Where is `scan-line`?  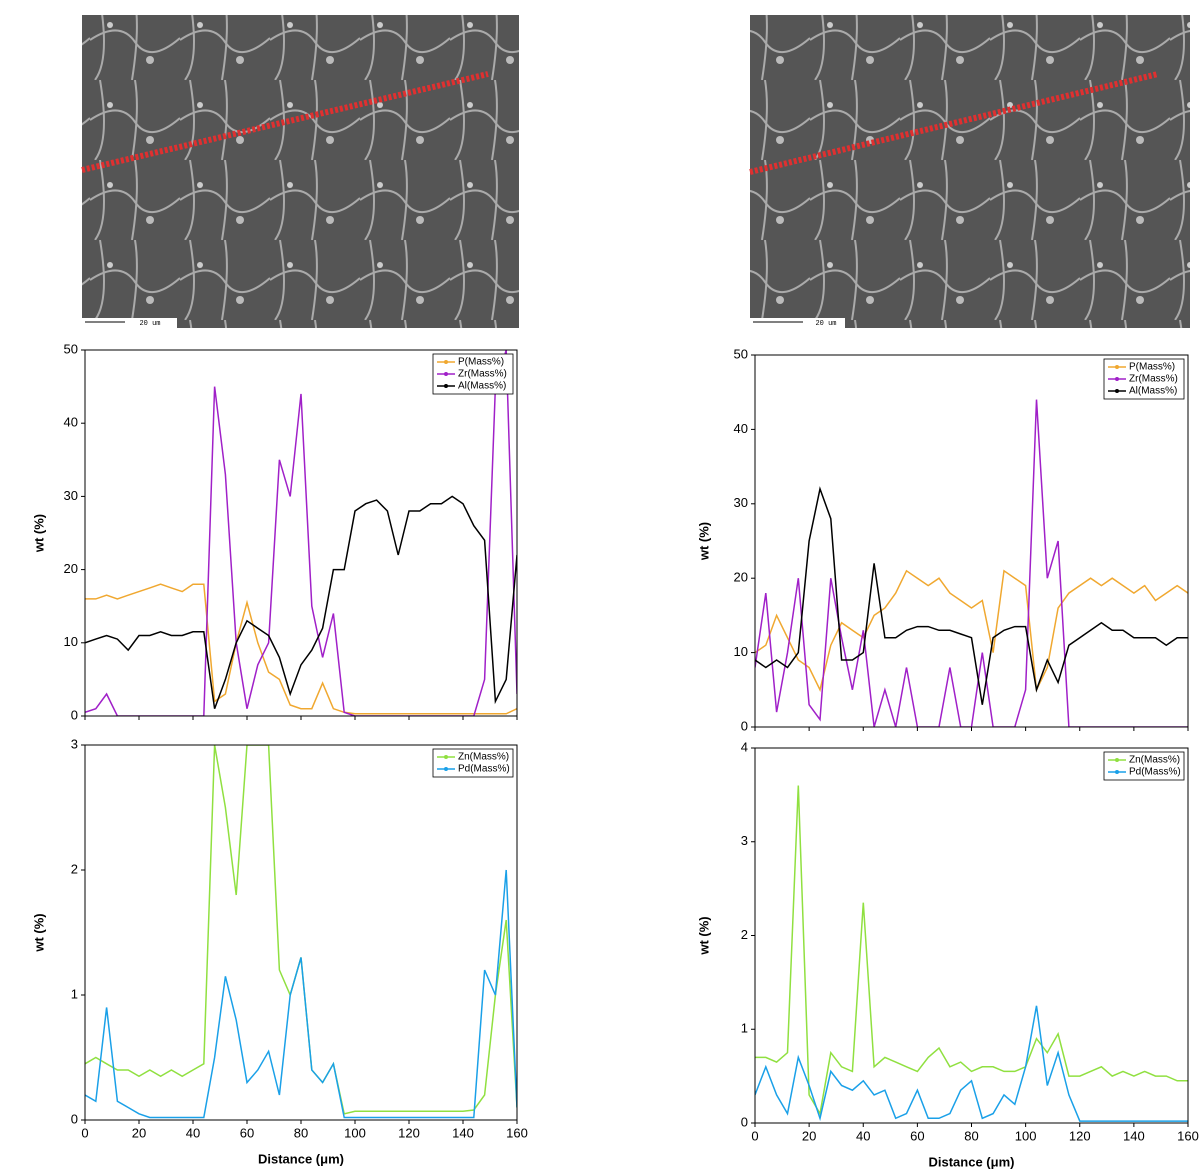
scan-line is located at coordinates (285, 122).